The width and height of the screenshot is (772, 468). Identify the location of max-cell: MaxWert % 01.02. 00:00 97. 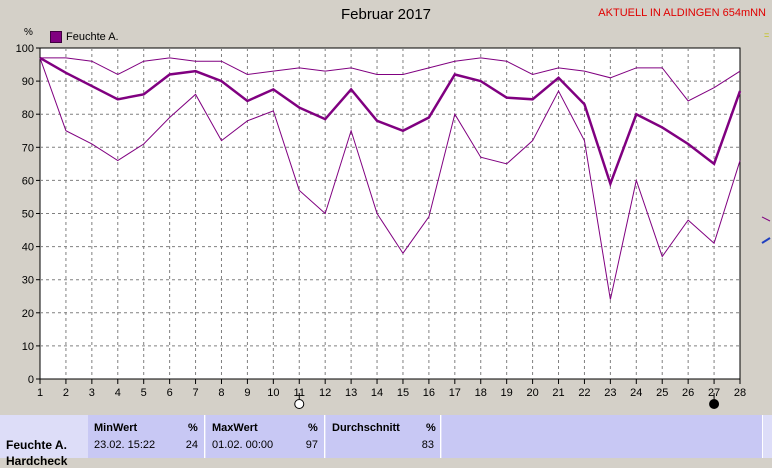
(265, 436).